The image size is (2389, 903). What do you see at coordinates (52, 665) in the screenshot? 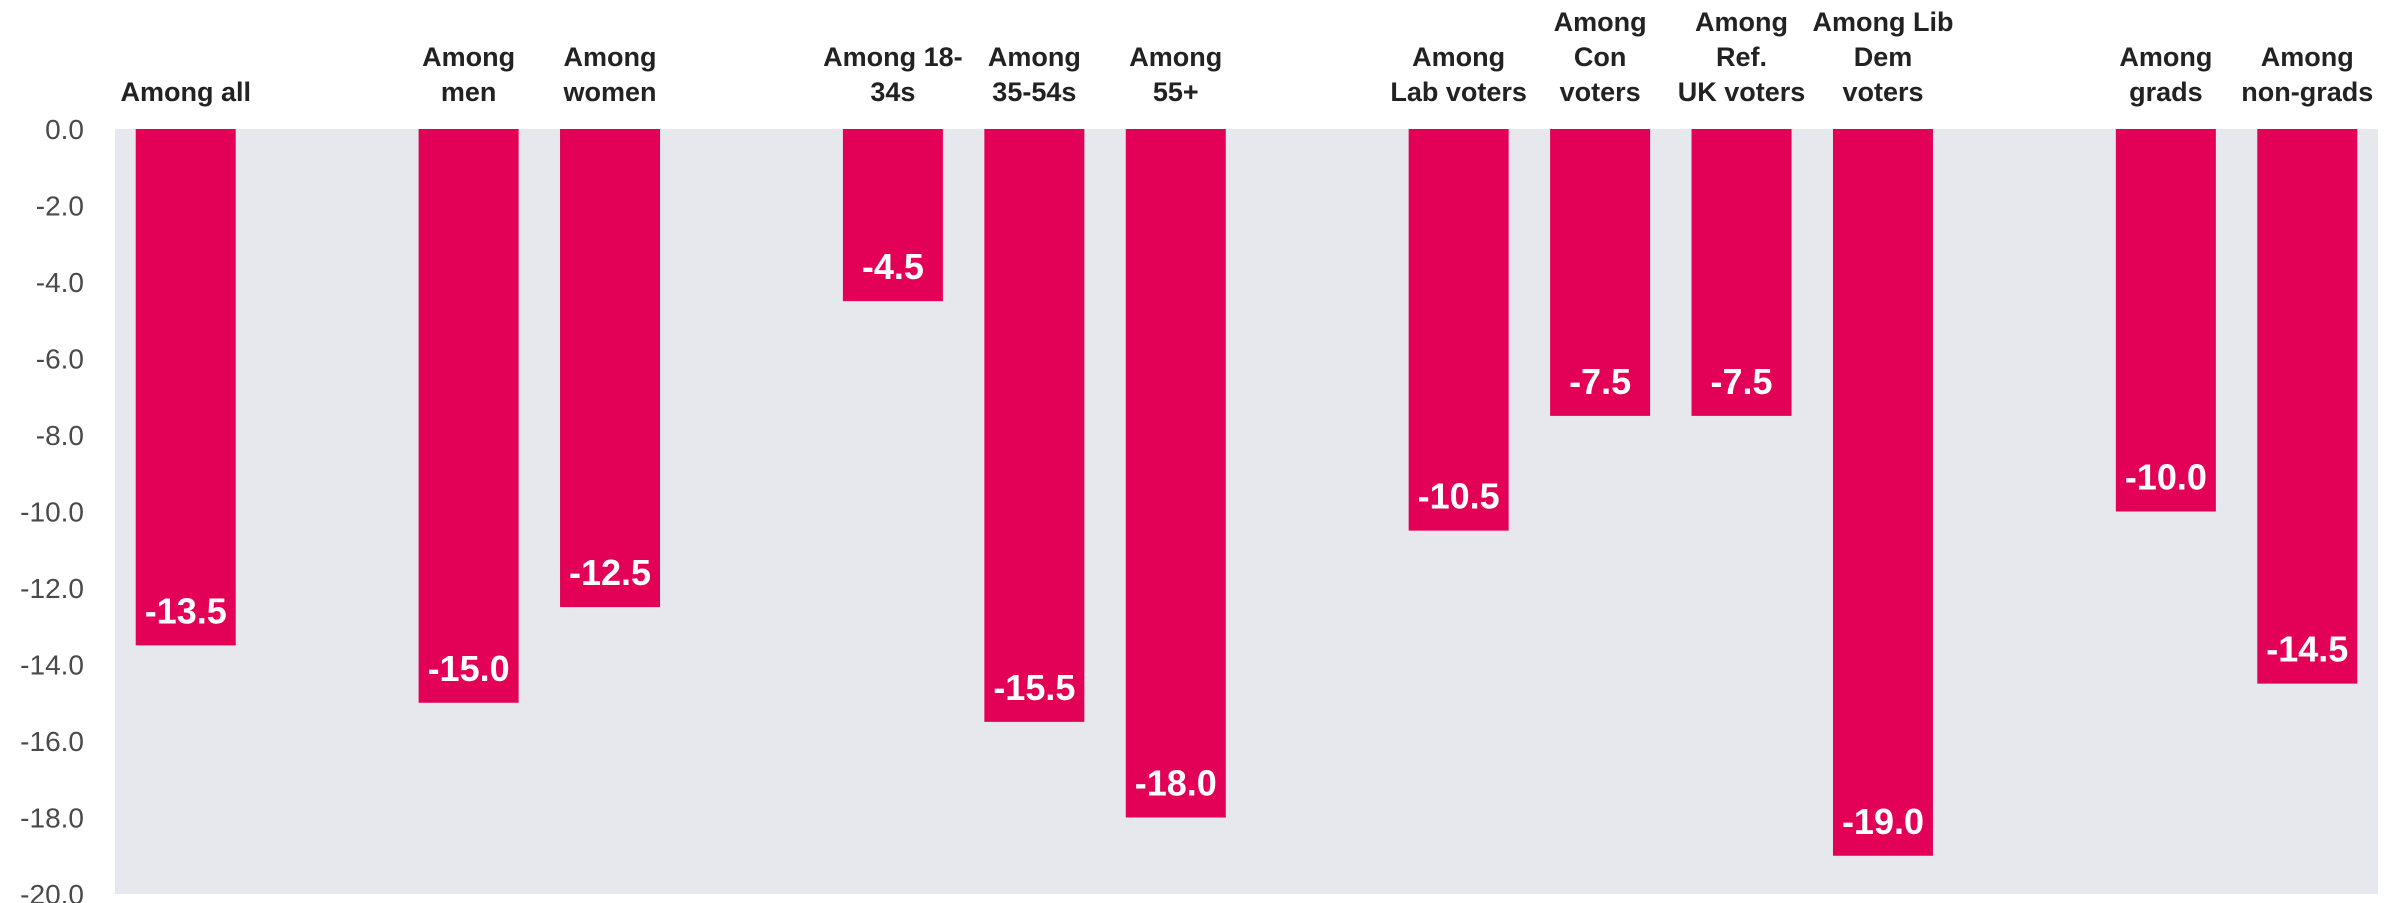
I see `y-tick-label: -14.0` at bounding box center [52, 665].